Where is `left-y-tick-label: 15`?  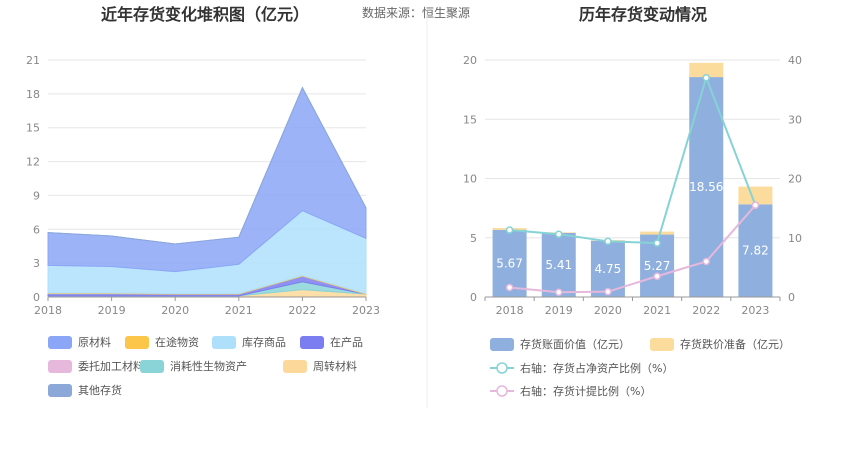
left-y-tick-label: 15 is located at coordinates (33, 128).